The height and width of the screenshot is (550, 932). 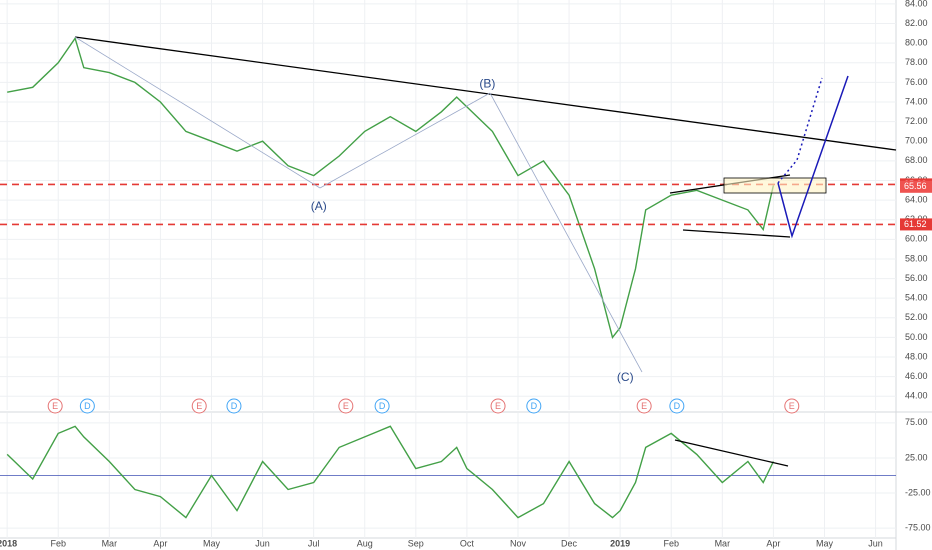 What do you see at coordinates (416, 543) in the screenshot?
I see `x-tick-label: Sep` at bounding box center [416, 543].